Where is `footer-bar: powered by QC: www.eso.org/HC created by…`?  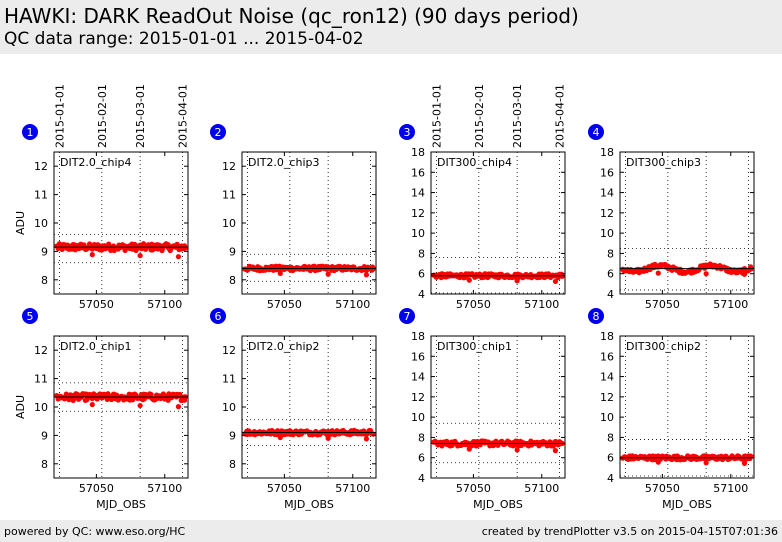 footer-bar: powered by QC: www.eso.org/HC created by… is located at coordinates (391, 531).